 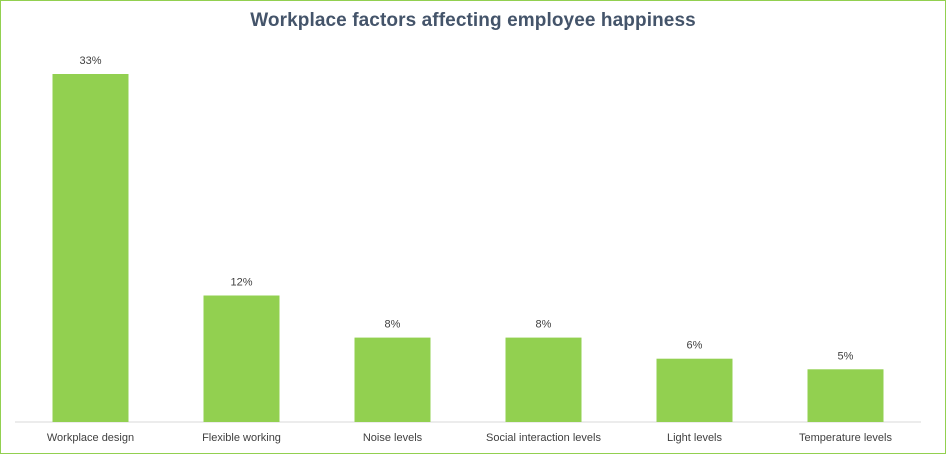 What do you see at coordinates (543, 379) in the screenshot?
I see `bar-social-interaction-levels` at bounding box center [543, 379].